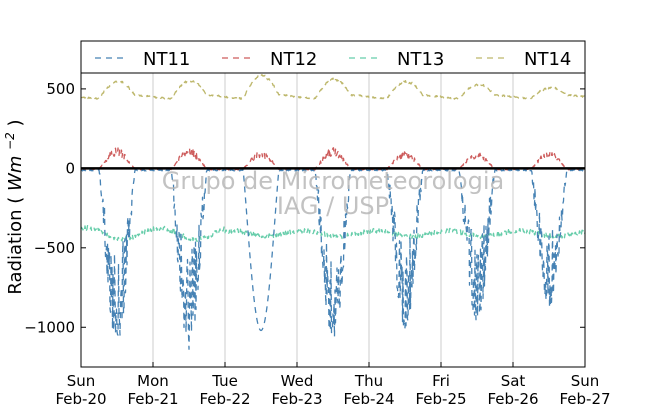  I want to click on legend-label: NT14, so click(547, 59).